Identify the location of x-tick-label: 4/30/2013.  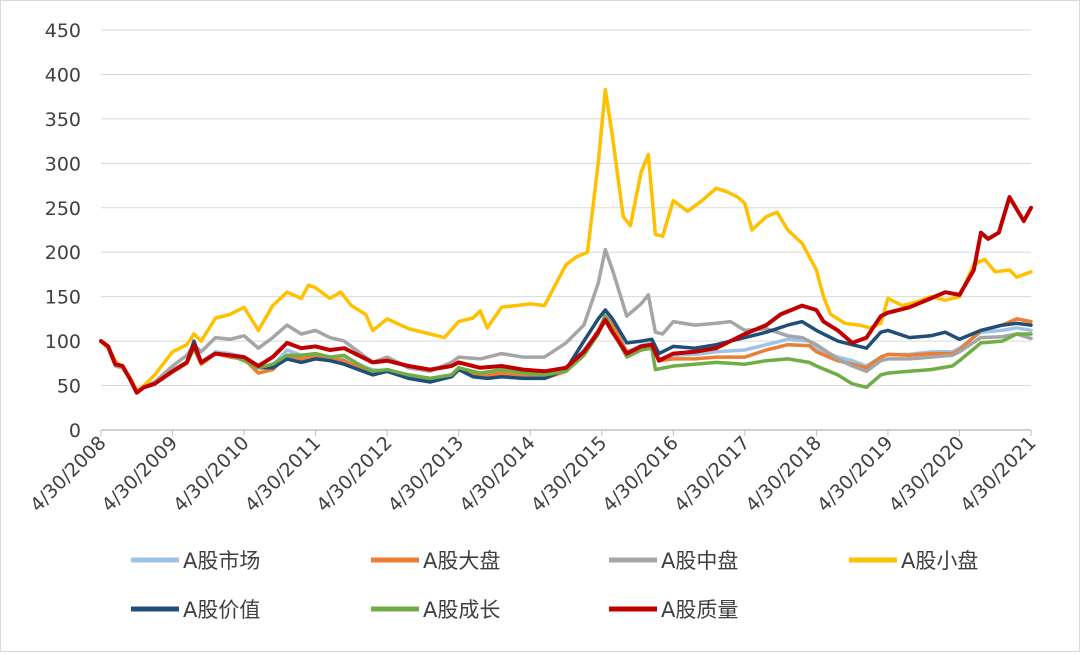
(426, 474).